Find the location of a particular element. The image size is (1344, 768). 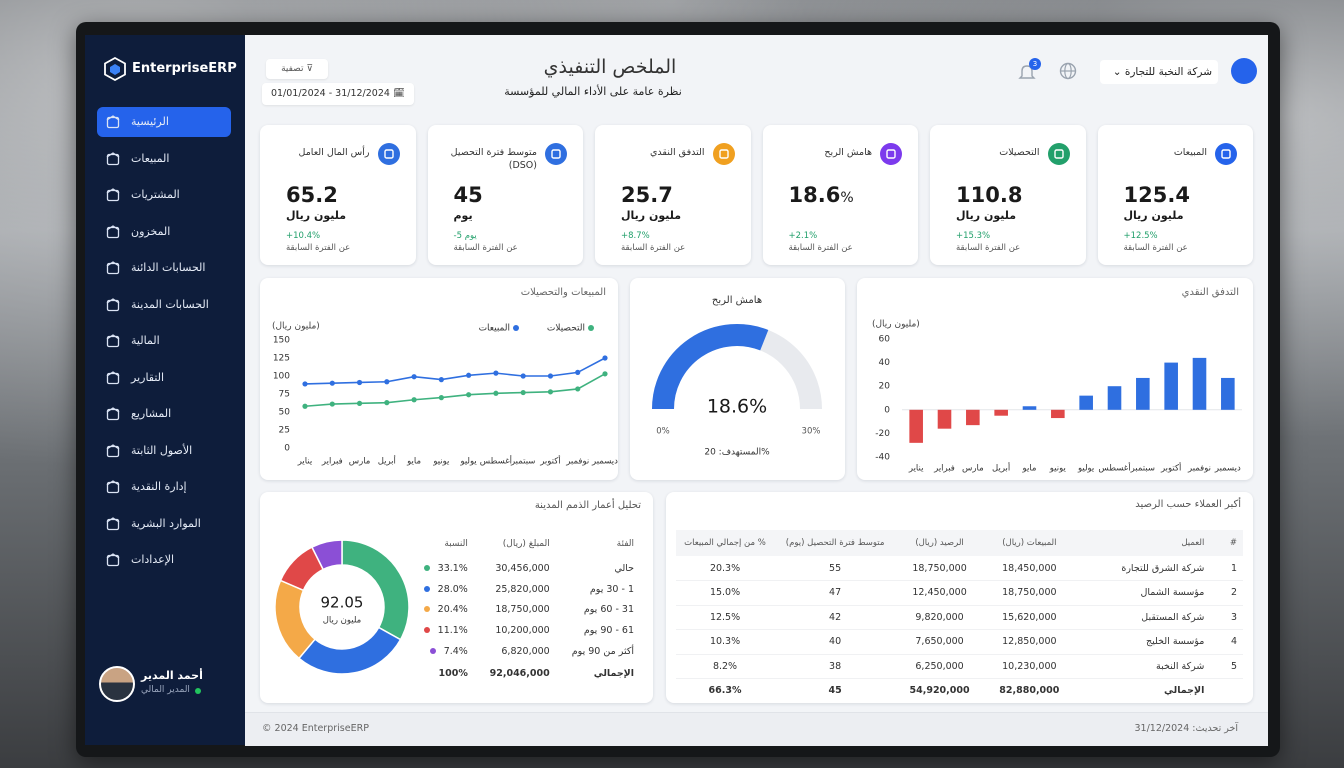

y-tick-label: 25 is located at coordinates (284, 431).